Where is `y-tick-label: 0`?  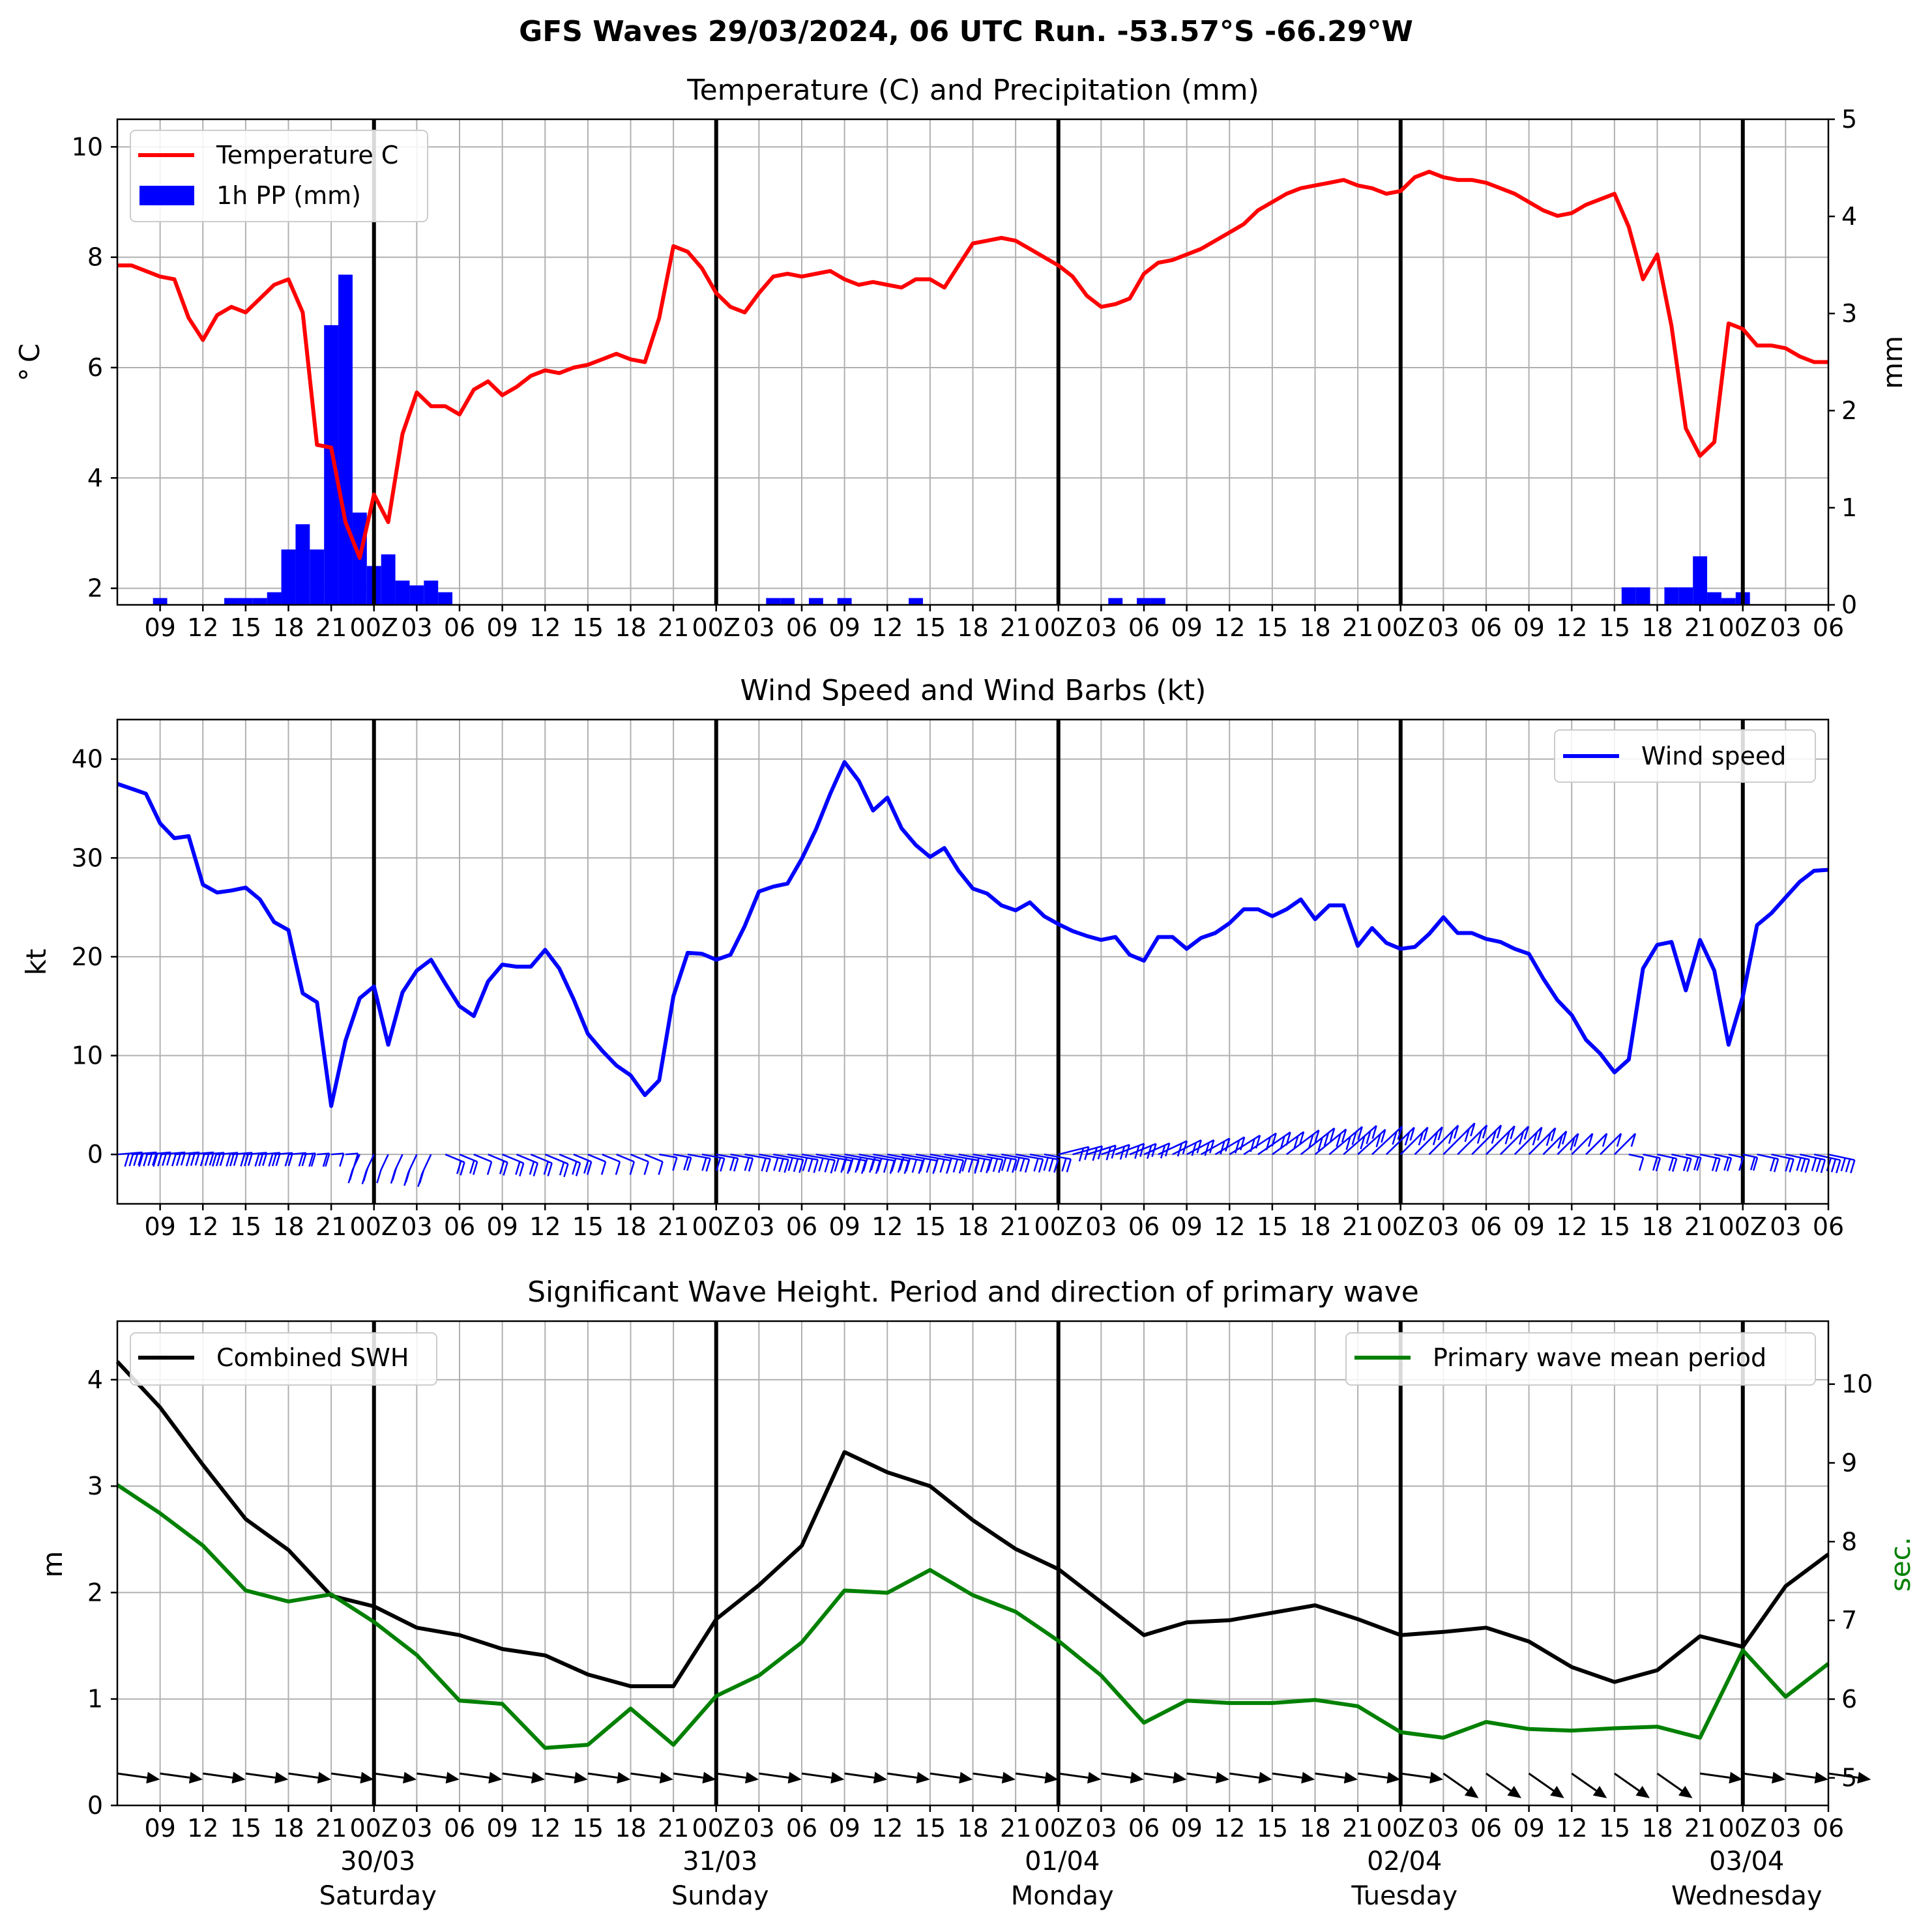
y-tick-label: 0 is located at coordinates (95, 1805).